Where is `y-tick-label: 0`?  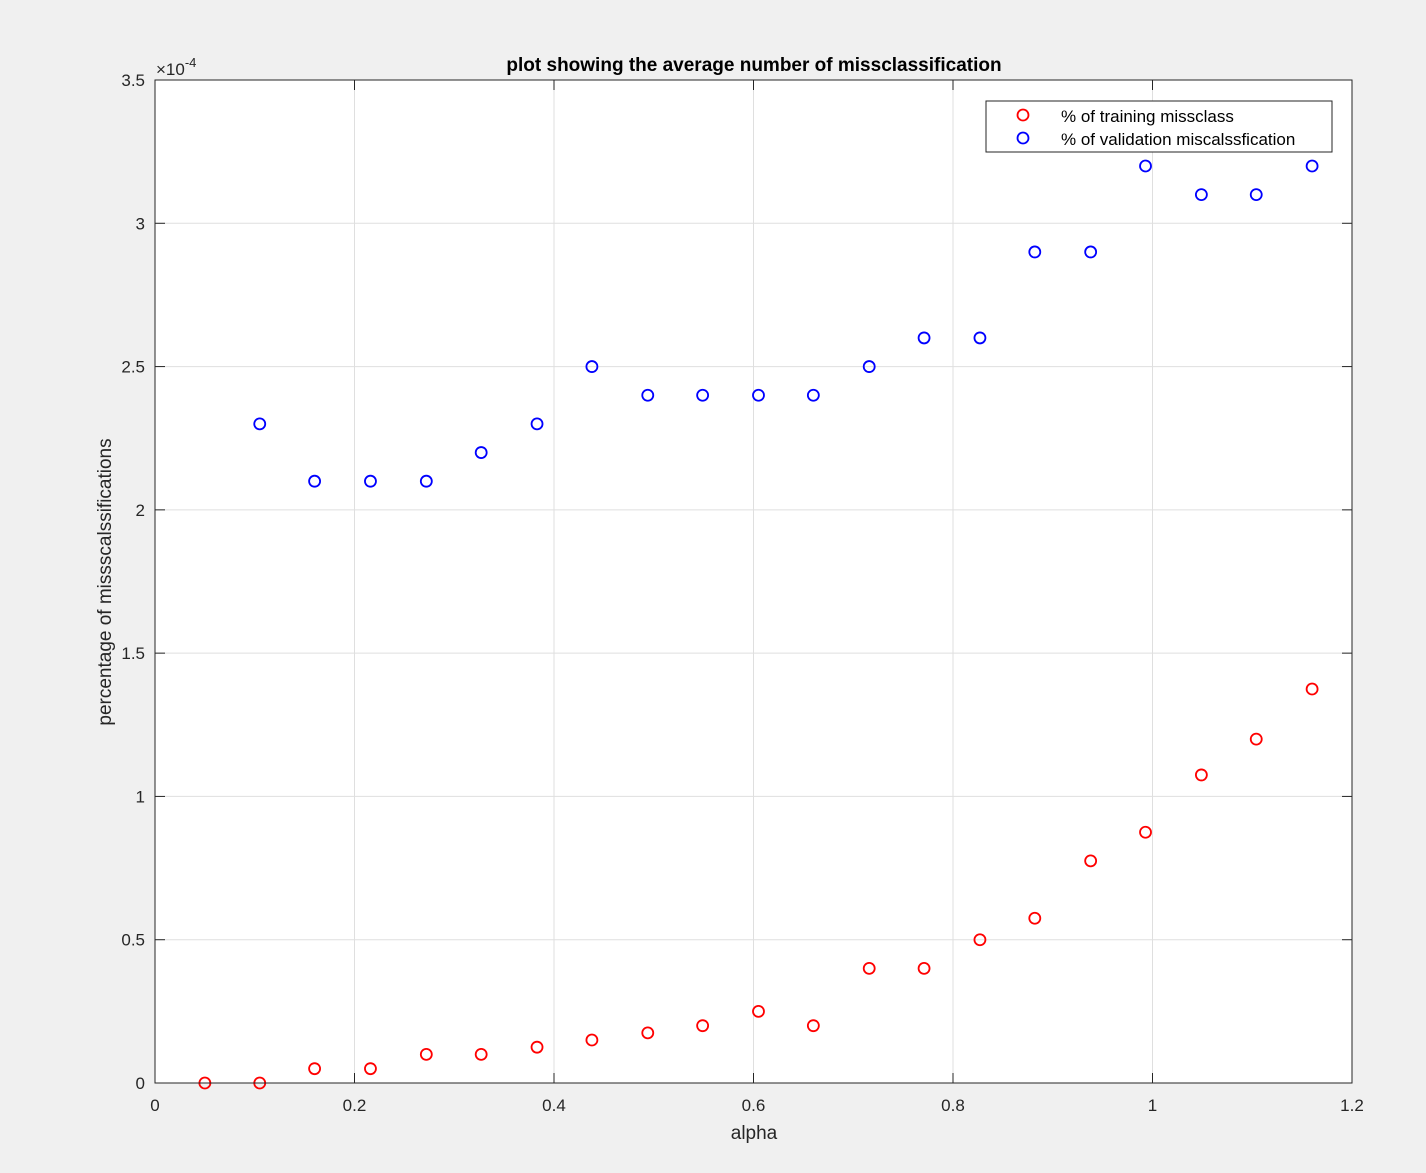
y-tick-label: 0 is located at coordinates (140, 1083).